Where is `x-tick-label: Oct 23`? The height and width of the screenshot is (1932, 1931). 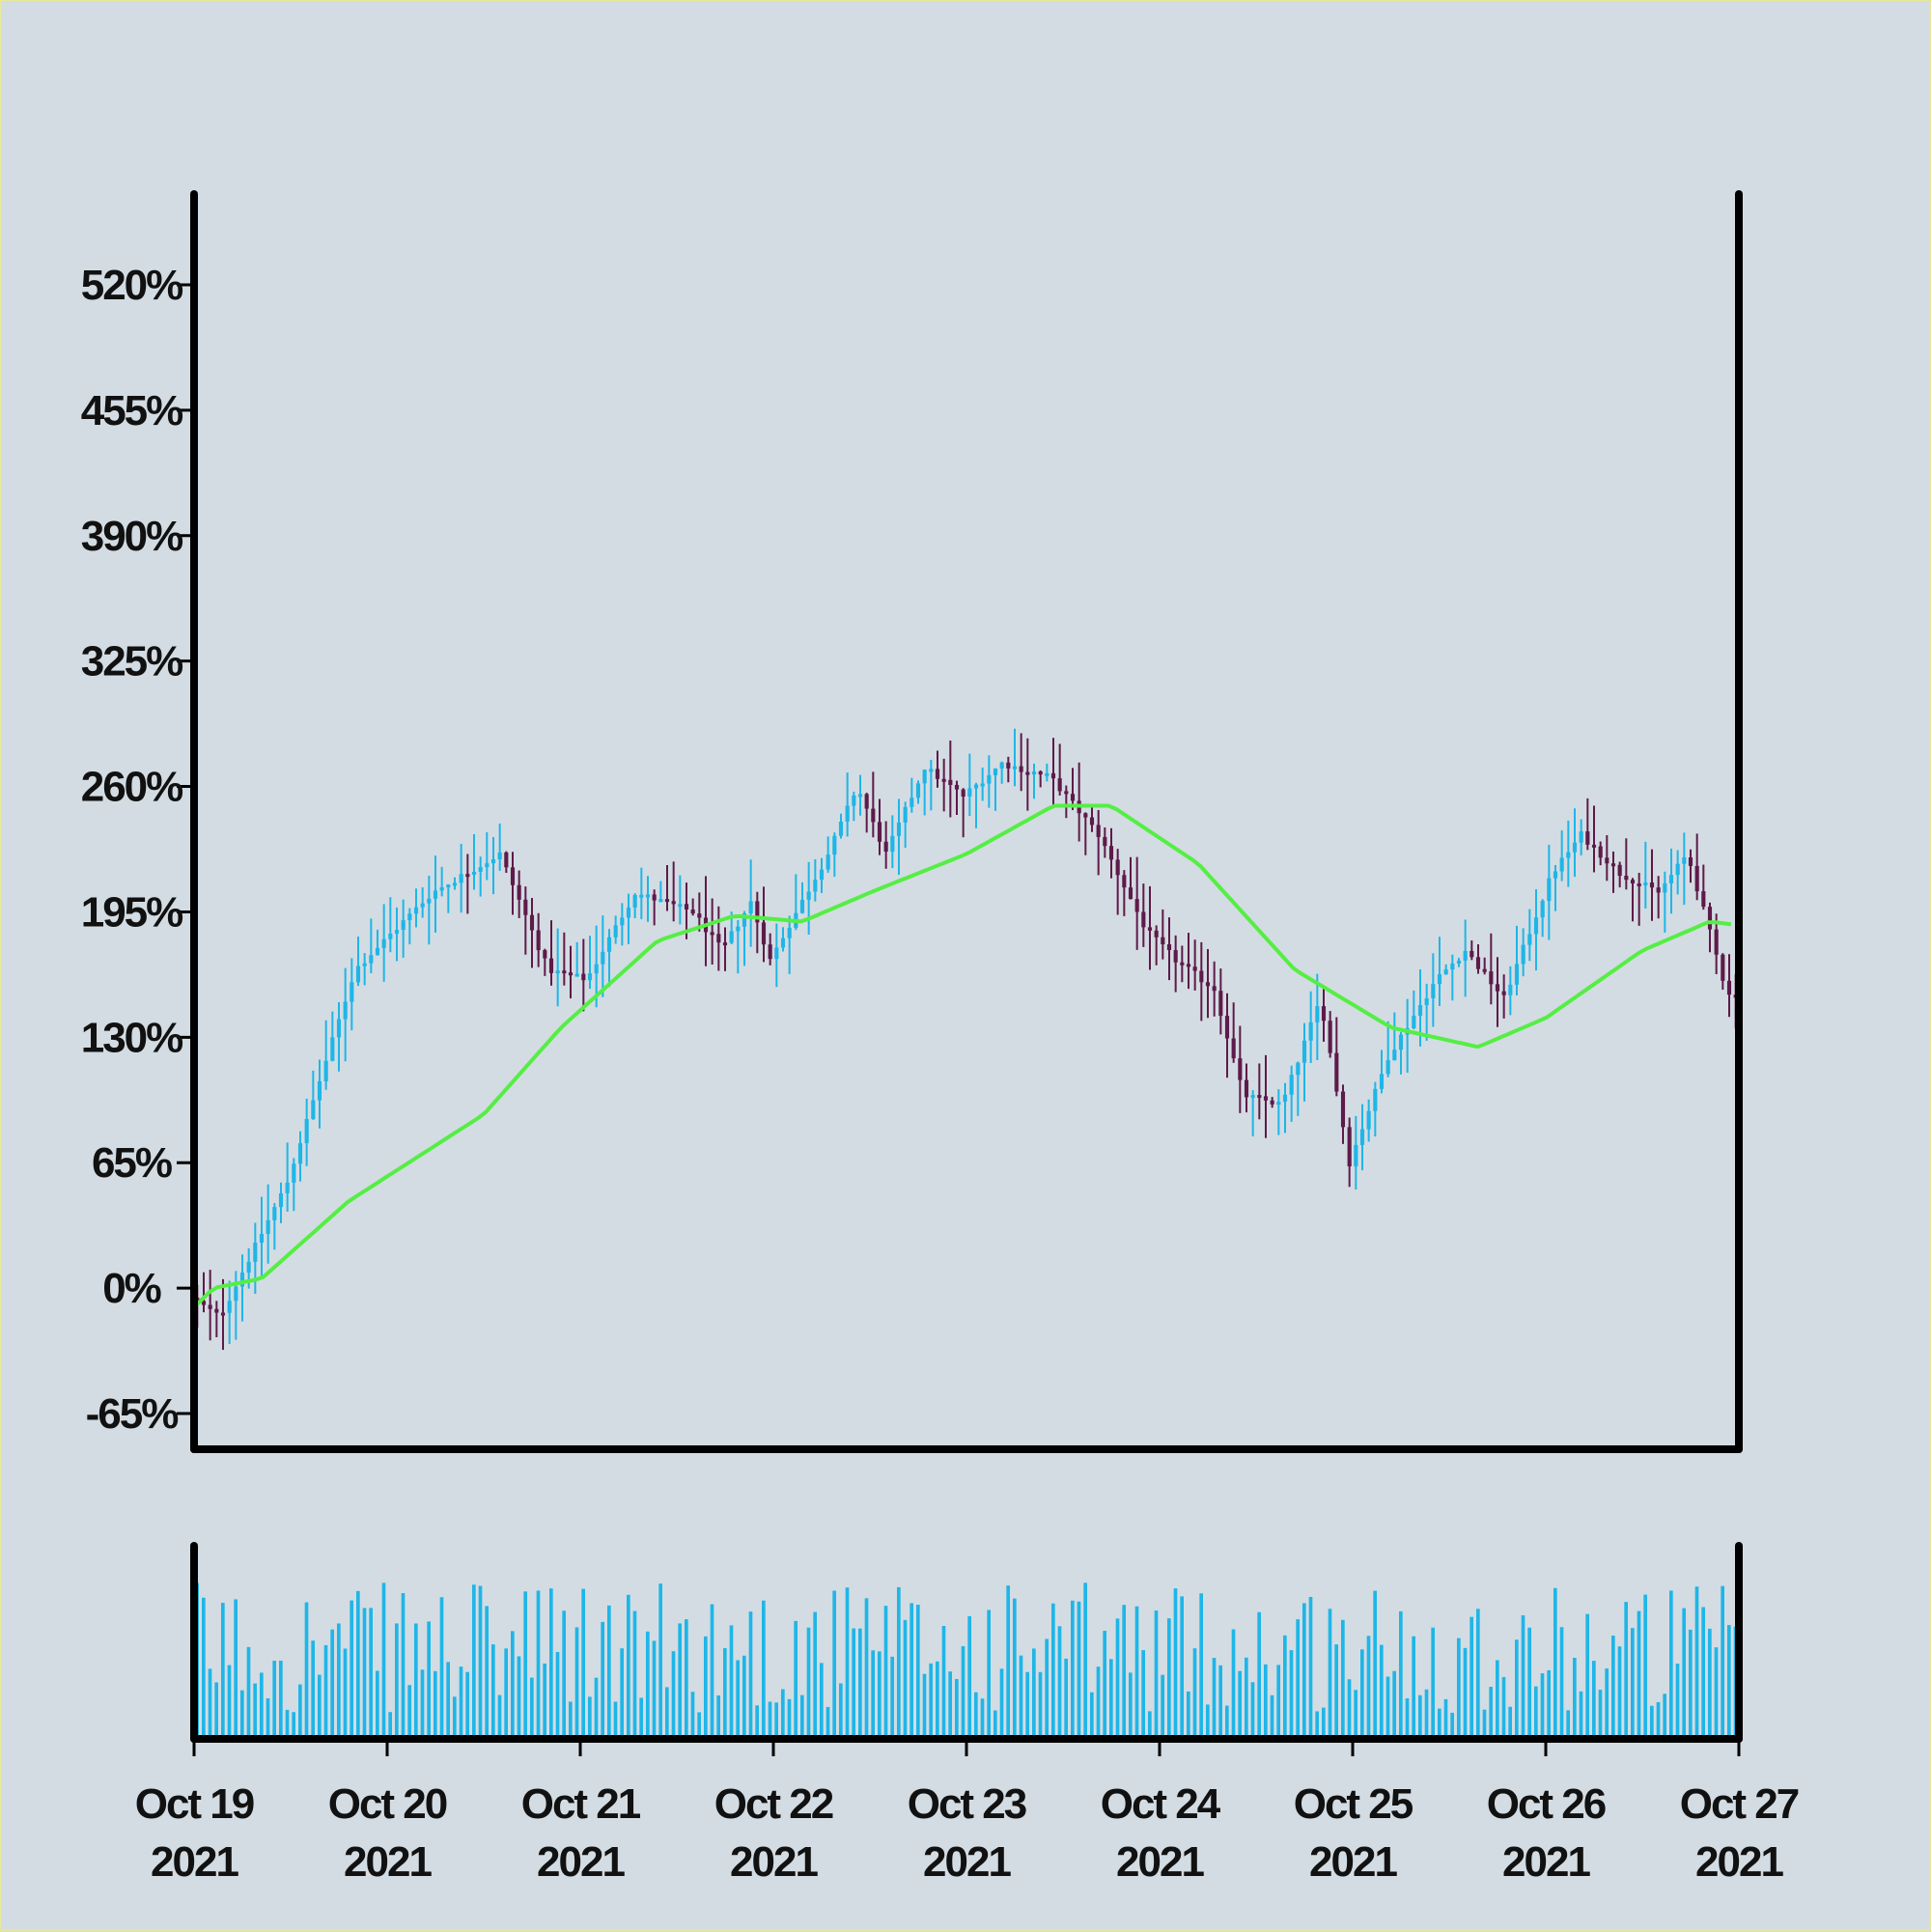
x-tick-label: Oct 23 is located at coordinates (967, 1804).